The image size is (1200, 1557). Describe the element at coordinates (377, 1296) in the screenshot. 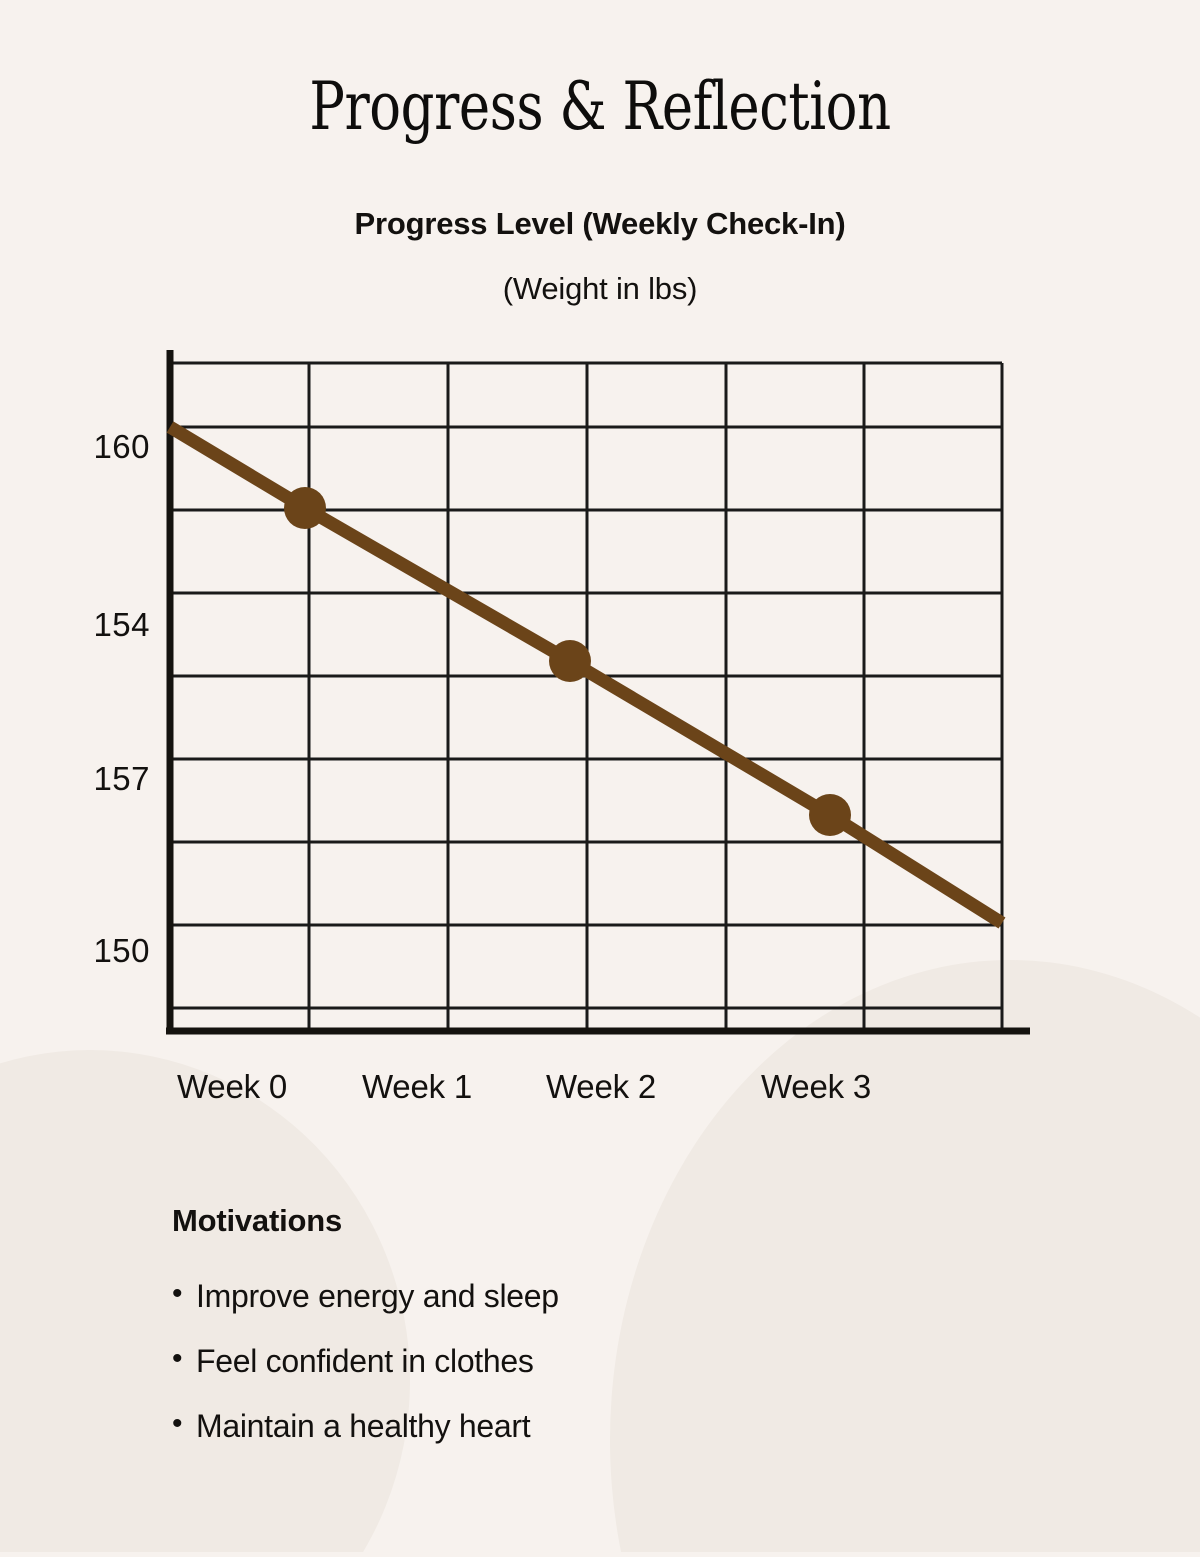

I see `list-item-label: Improve energy and sleep` at that location.